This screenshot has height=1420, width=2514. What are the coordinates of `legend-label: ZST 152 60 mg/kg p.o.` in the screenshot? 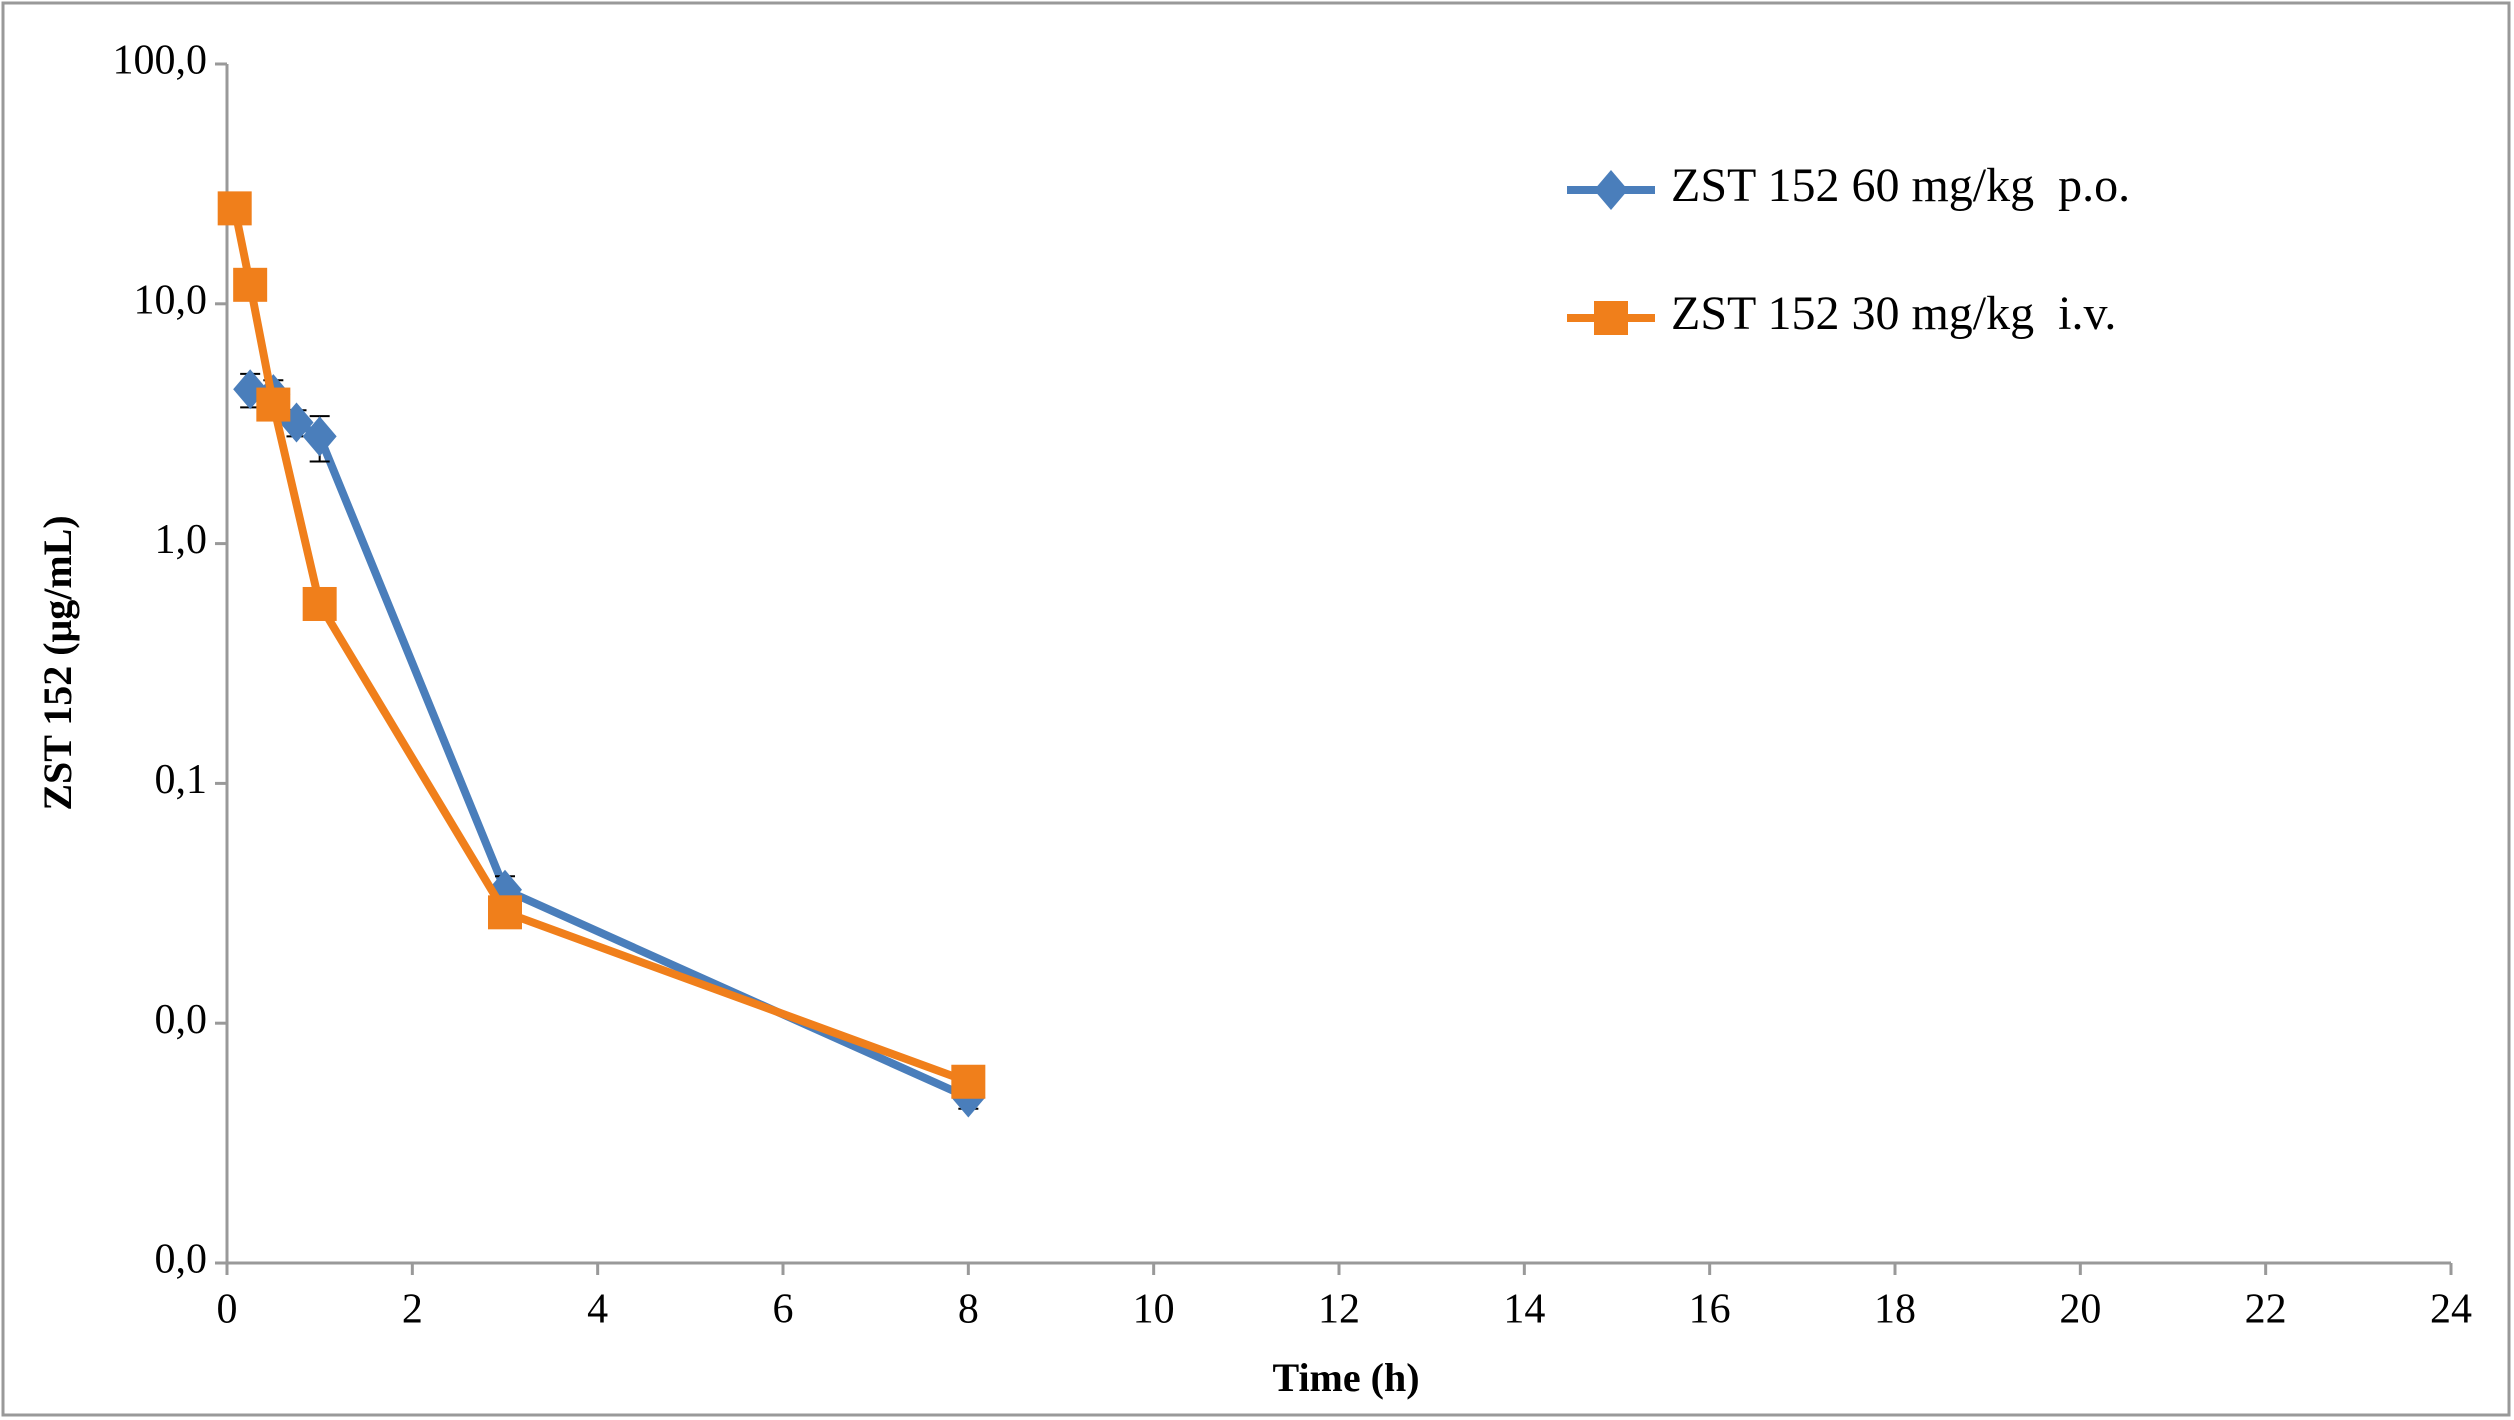 It's located at (1900, 185).